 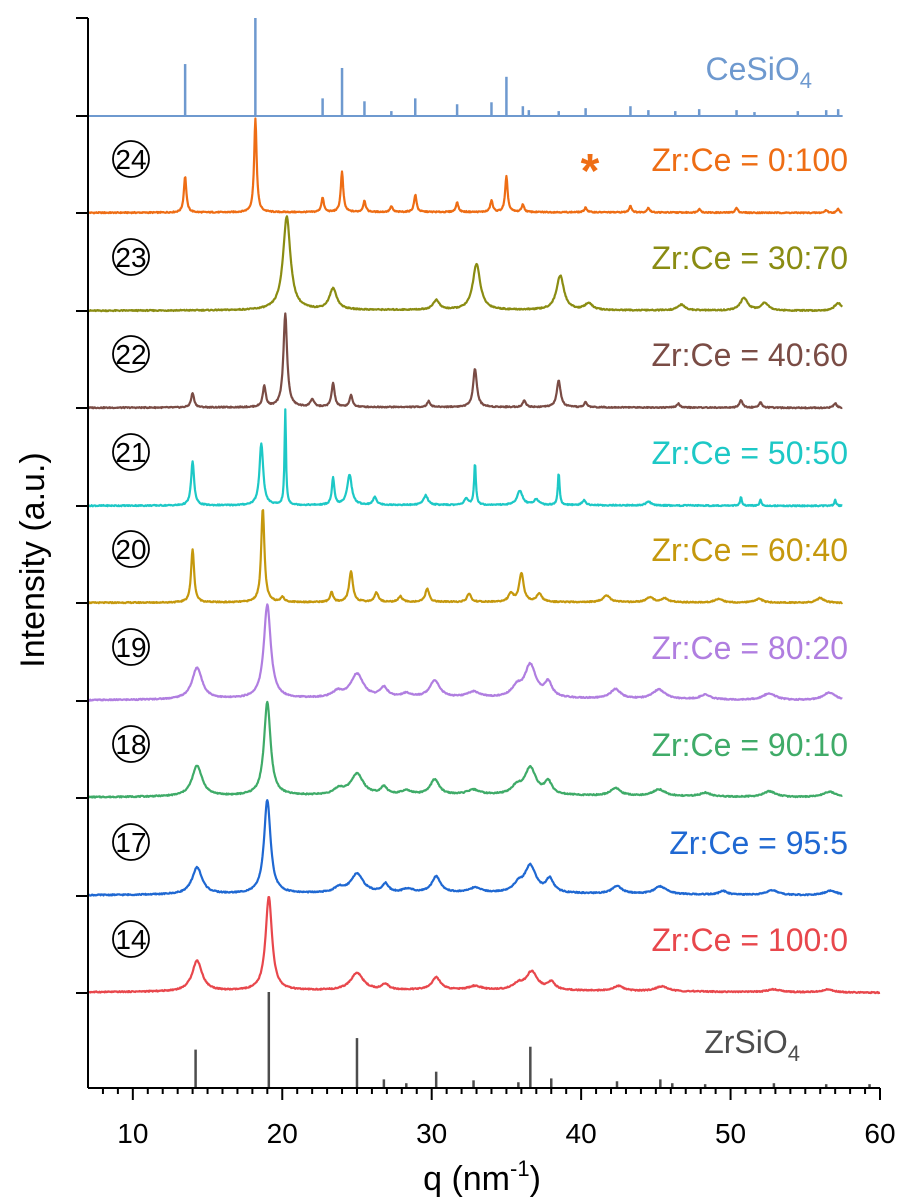 What do you see at coordinates (590, 171) in the screenshot?
I see `series-marker: *` at bounding box center [590, 171].